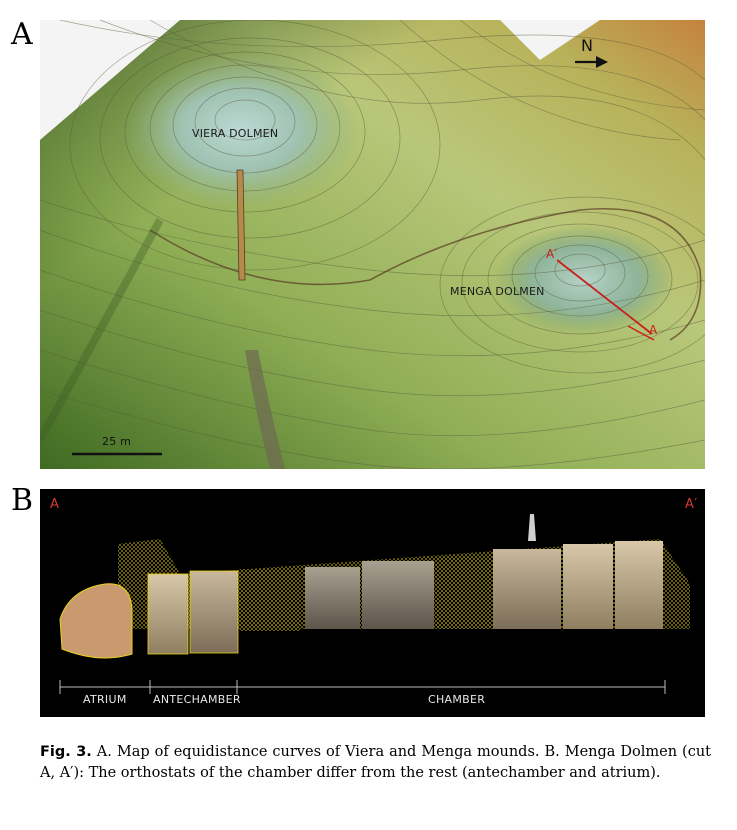  What do you see at coordinates (55, 504) in the screenshot?
I see `section-end-left-label: A` at bounding box center [55, 504].